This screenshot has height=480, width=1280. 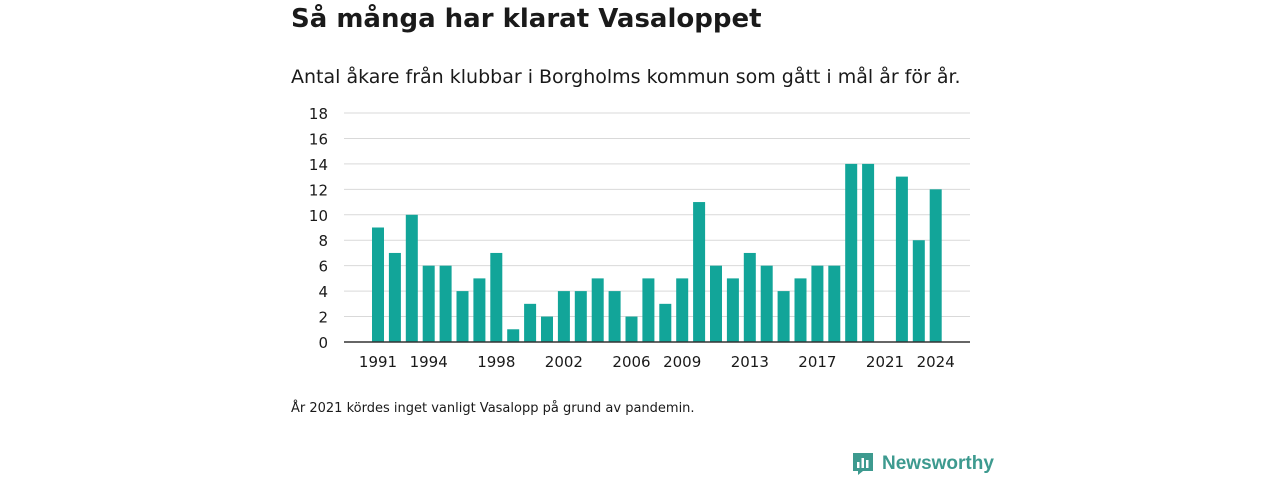 What do you see at coordinates (496, 362) in the screenshot?
I see `x-tick-label: 1998` at bounding box center [496, 362].